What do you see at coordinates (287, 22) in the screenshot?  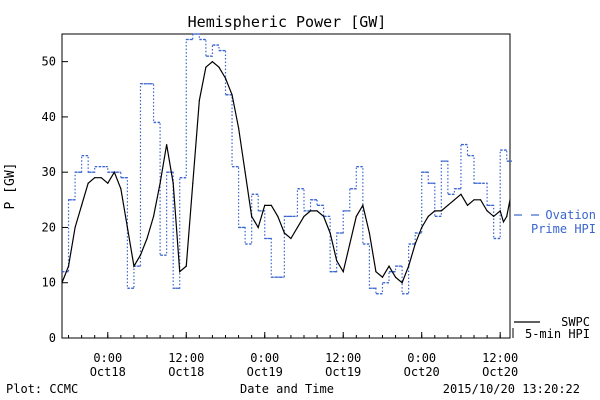 I see `chart-title: Hemispheric Power [GW]` at bounding box center [287, 22].